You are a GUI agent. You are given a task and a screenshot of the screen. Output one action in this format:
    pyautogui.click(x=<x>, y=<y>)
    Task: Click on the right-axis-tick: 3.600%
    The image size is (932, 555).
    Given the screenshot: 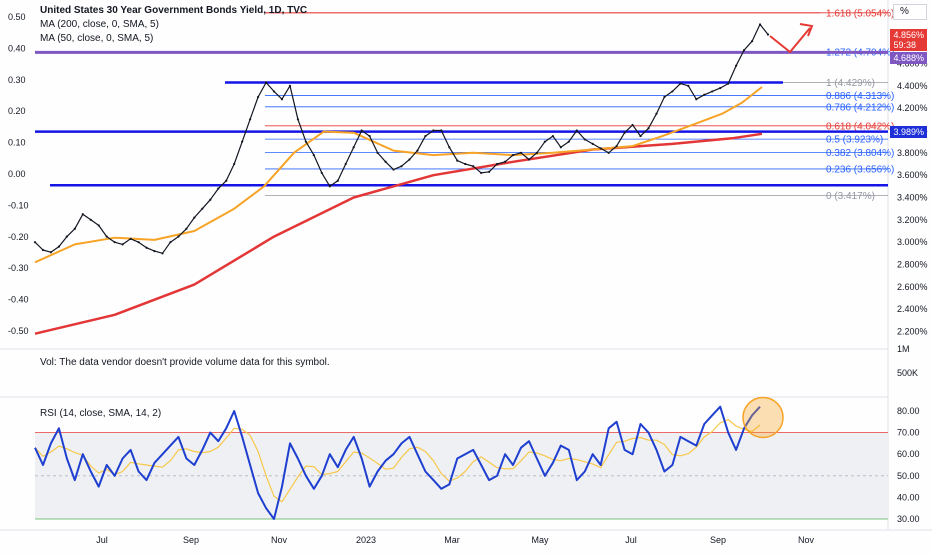 What is the action you would take?
    pyautogui.click(x=912, y=175)
    